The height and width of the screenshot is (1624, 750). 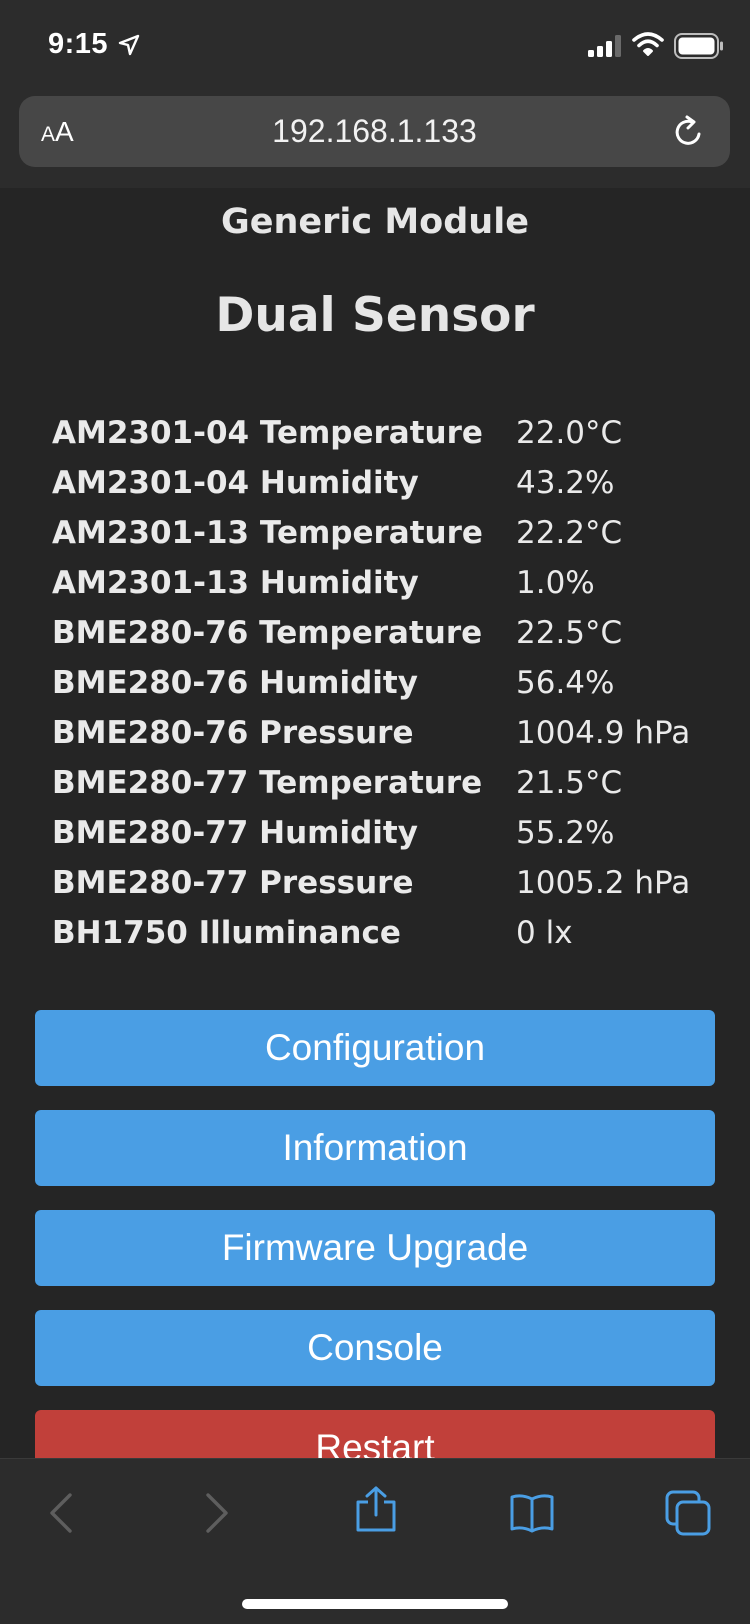 I want to click on share-icon, so click(x=376, y=1509).